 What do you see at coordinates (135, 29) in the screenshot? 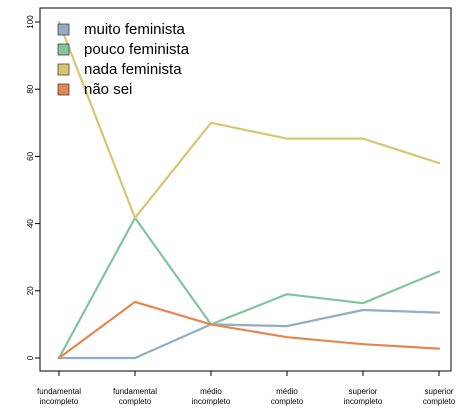
I see `legend-label: muito feminista` at bounding box center [135, 29].